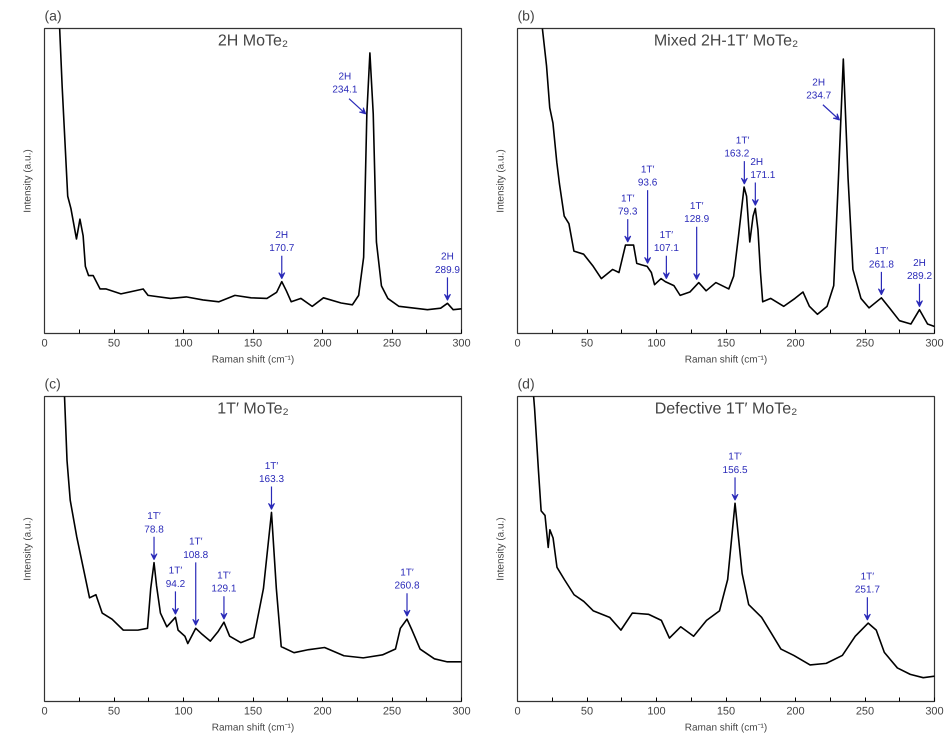  What do you see at coordinates (154, 523) in the screenshot?
I see `annotation: 1T′ 78.8` at bounding box center [154, 523].